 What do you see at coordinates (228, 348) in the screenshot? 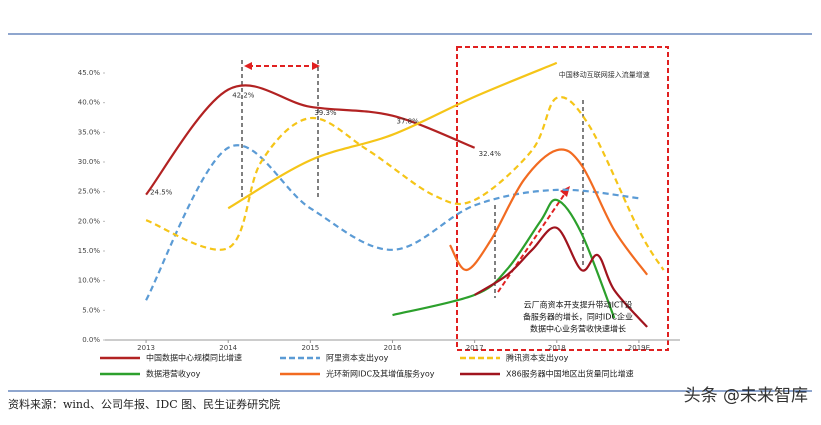
I see `x-tick-label: 2014` at bounding box center [228, 348].